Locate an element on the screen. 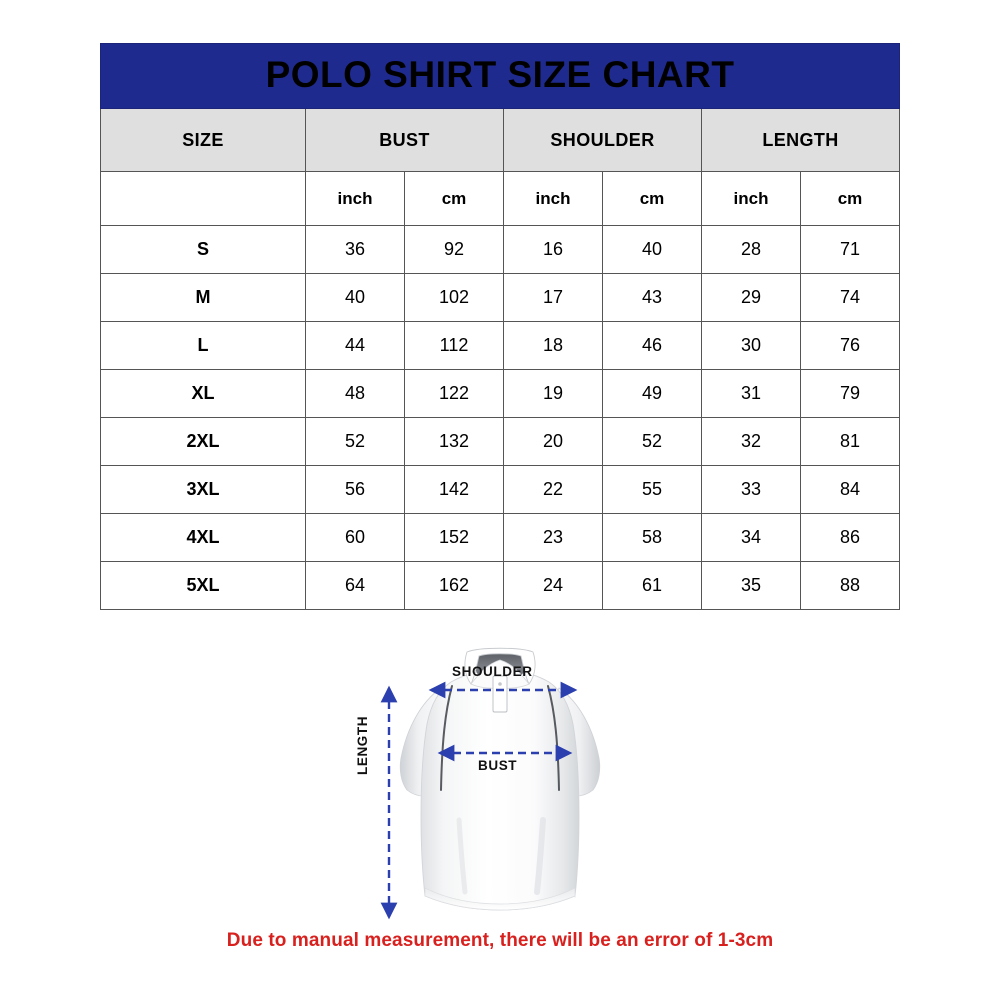  cell-bust-cm: 122 is located at coordinates (454, 393).